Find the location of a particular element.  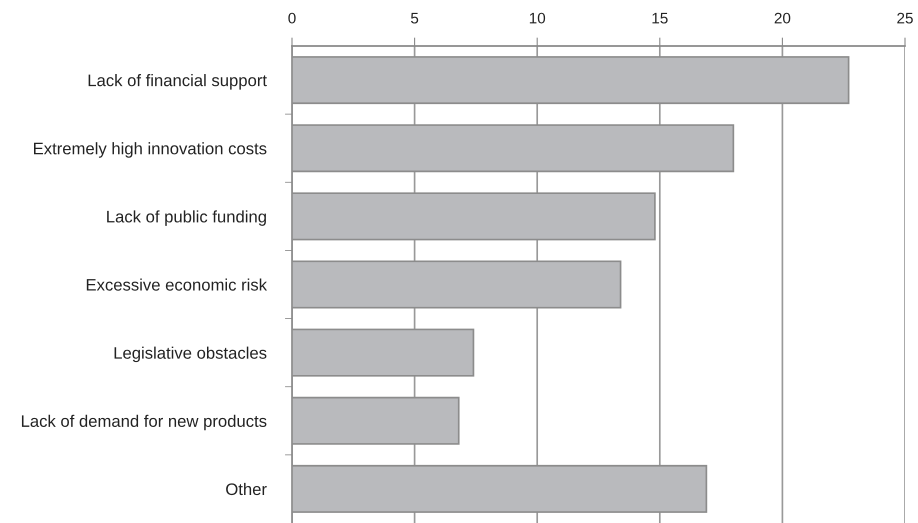

y-tick-label: Extremely high innovation costs is located at coordinates (150, 150).